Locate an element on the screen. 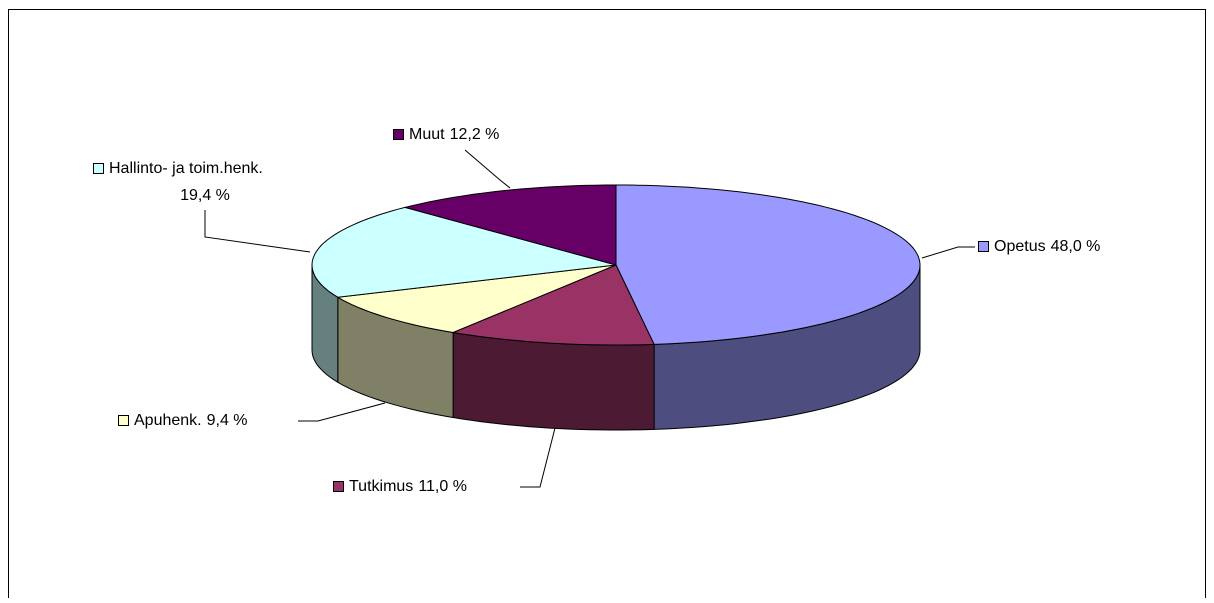 This screenshot has width=1214, height=603. slice-value-label: 11,0 % is located at coordinates (442, 486).